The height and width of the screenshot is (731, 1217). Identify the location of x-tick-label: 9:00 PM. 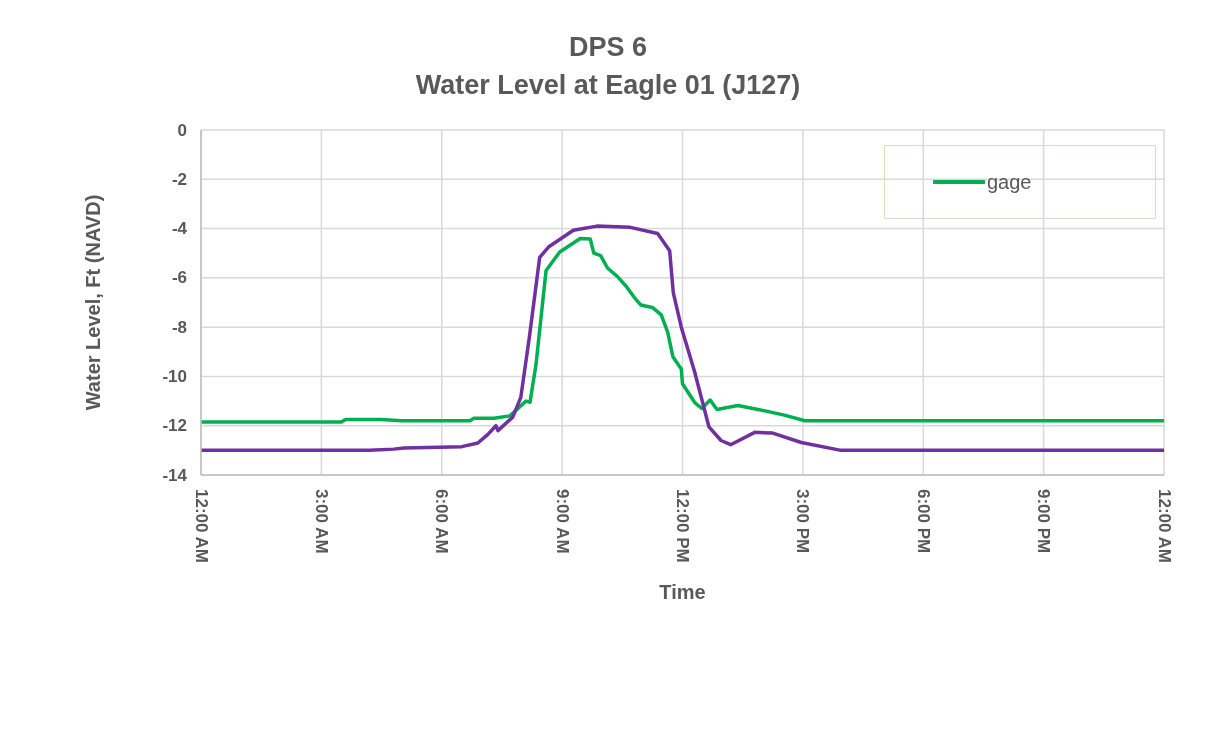
(1044, 521).